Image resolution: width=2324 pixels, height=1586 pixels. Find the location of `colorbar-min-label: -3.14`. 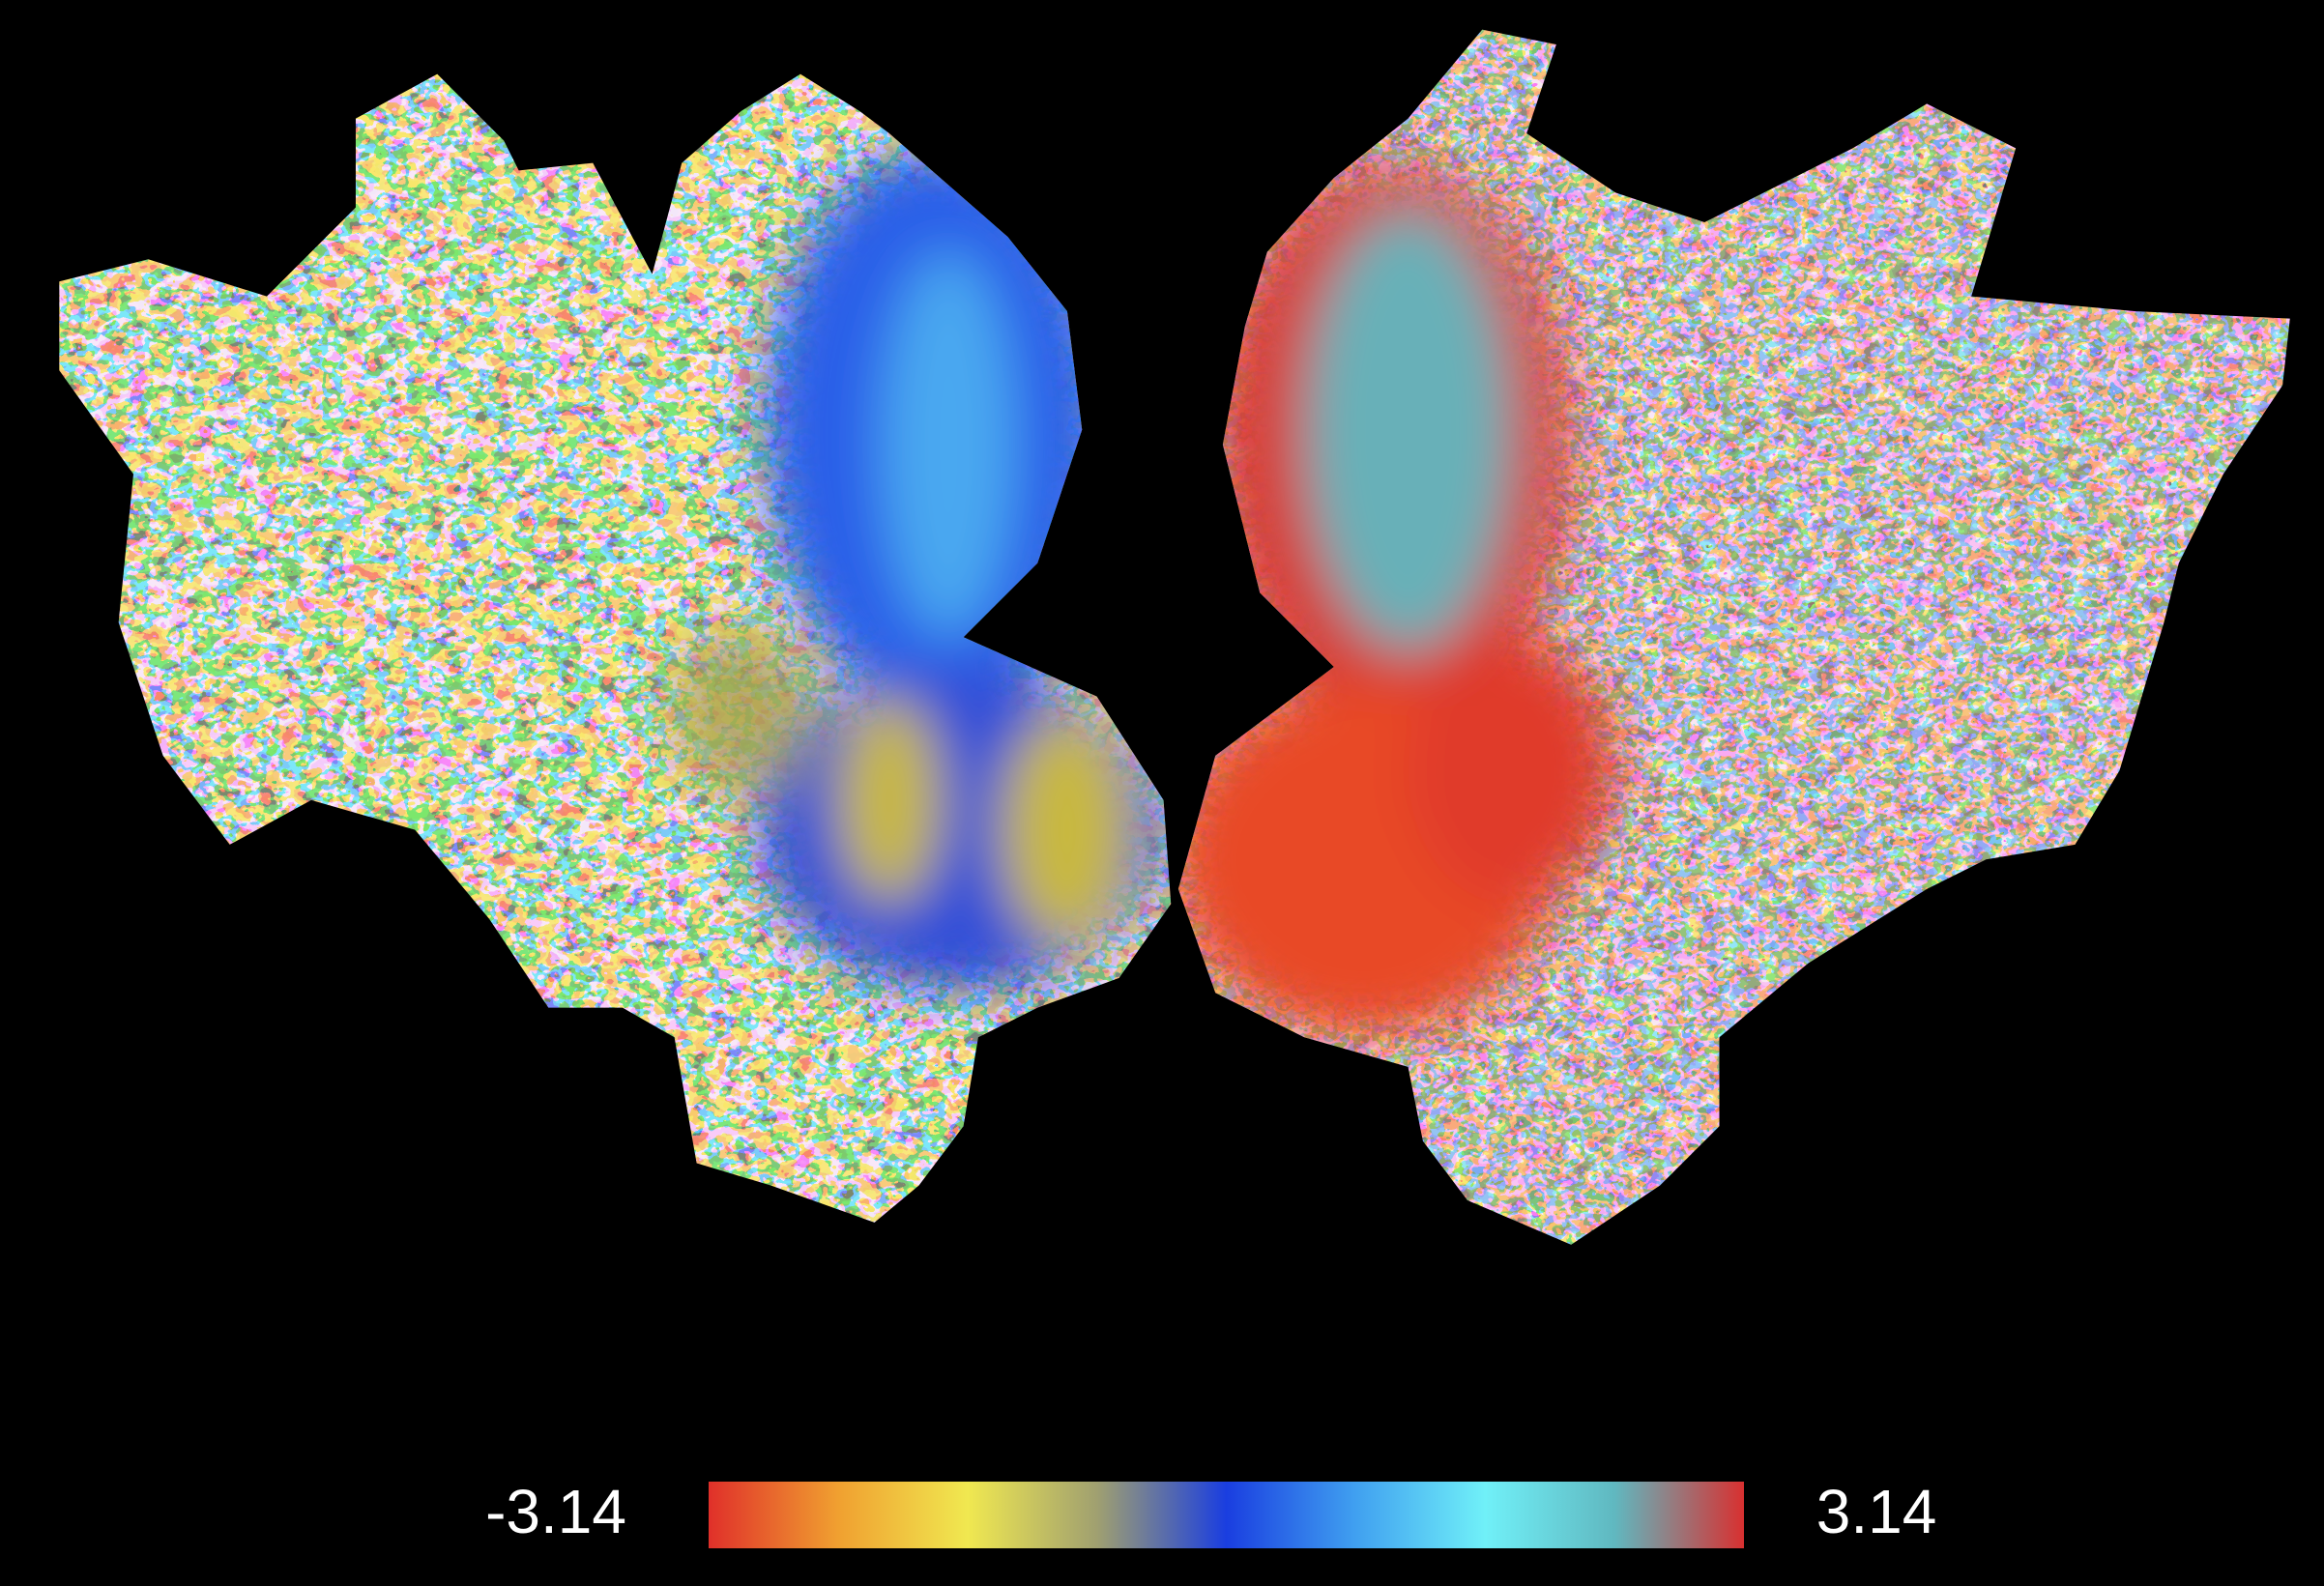

colorbar-min-label: -3.14 is located at coordinates (555, 1511).